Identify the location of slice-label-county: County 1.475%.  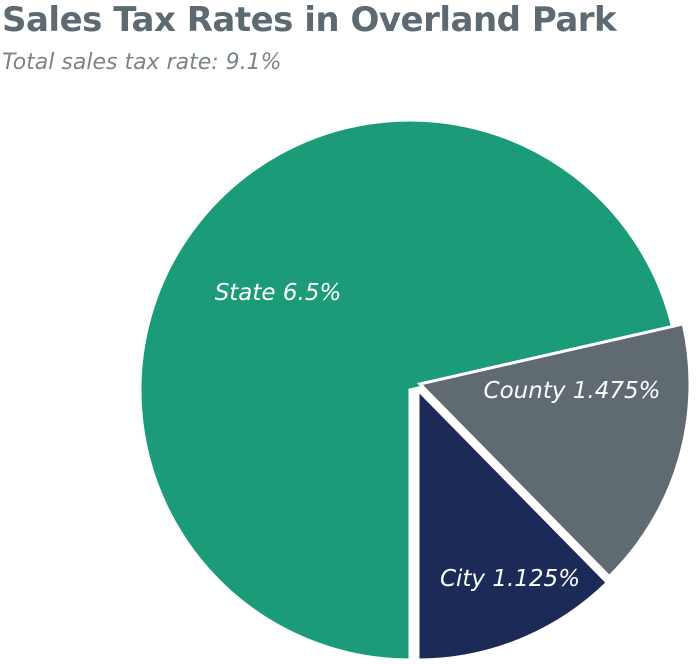
(572, 391).